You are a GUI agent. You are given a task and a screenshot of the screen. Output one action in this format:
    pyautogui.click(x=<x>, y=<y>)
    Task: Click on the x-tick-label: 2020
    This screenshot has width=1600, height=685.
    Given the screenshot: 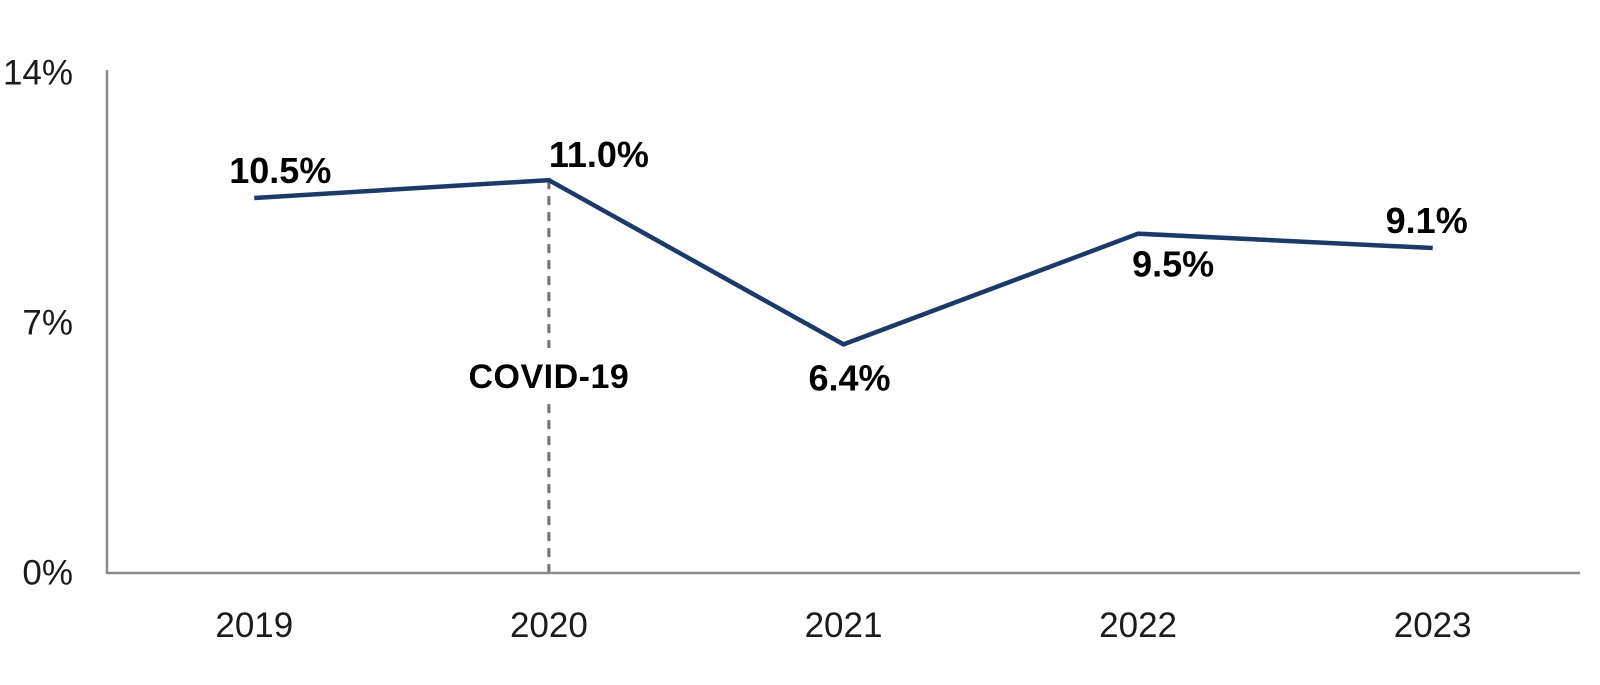 What is the action you would take?
    pyautogui.click(x=549, y=625)
    